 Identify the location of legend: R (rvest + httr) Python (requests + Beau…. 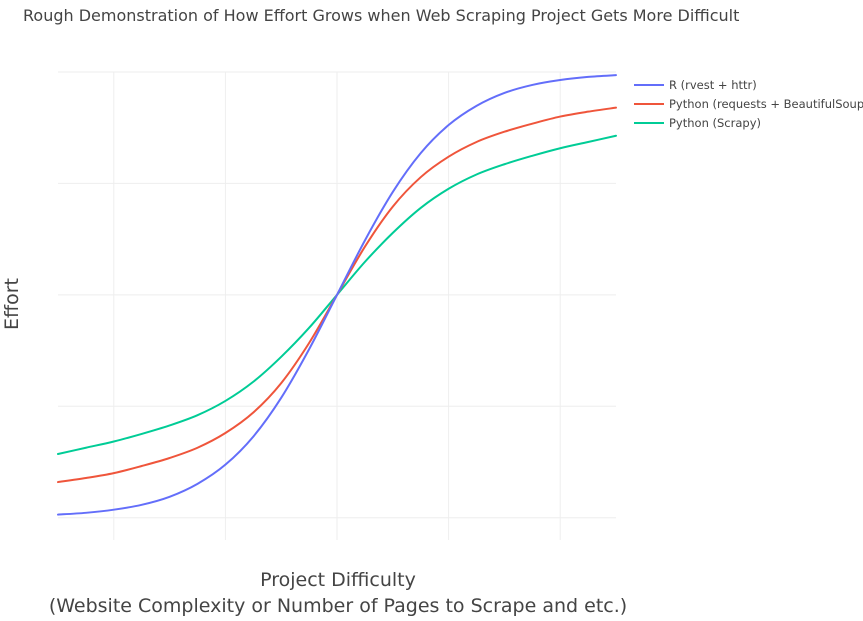
(748, 104).